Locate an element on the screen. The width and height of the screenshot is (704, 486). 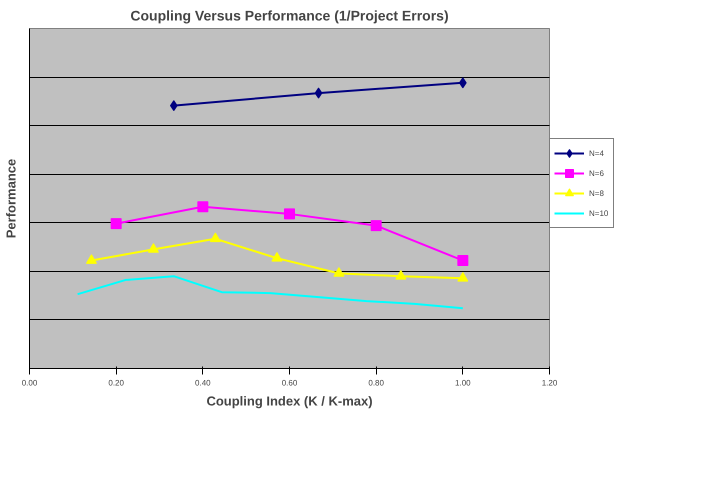
legend-label: N=8 is located at coordinates (597, 193).